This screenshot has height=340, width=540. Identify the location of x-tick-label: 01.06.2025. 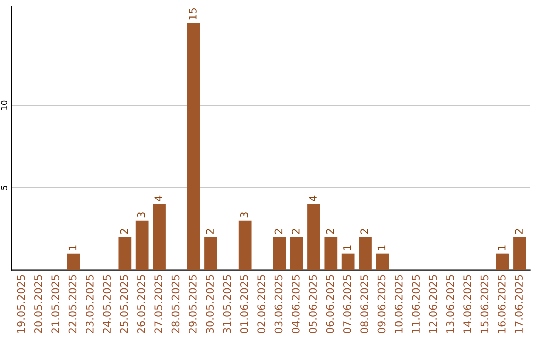
(244, 304).